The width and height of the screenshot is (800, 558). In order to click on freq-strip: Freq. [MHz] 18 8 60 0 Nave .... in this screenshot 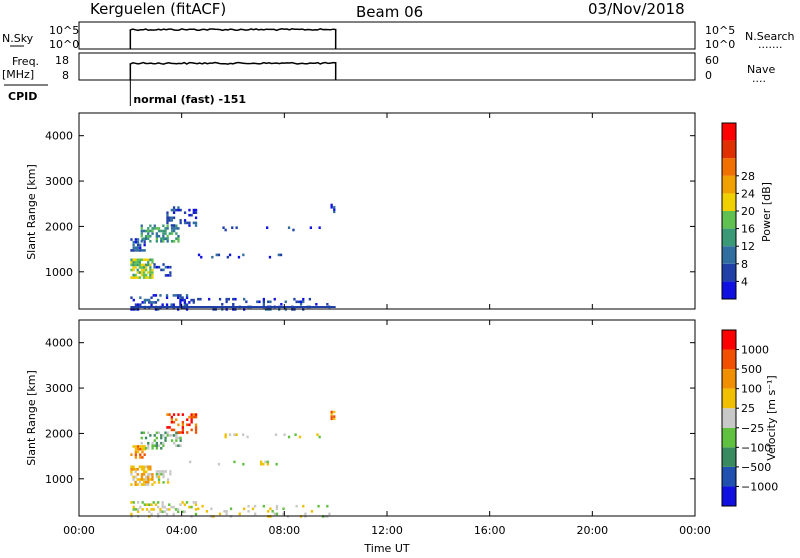, I will do `click(388, 68)`.